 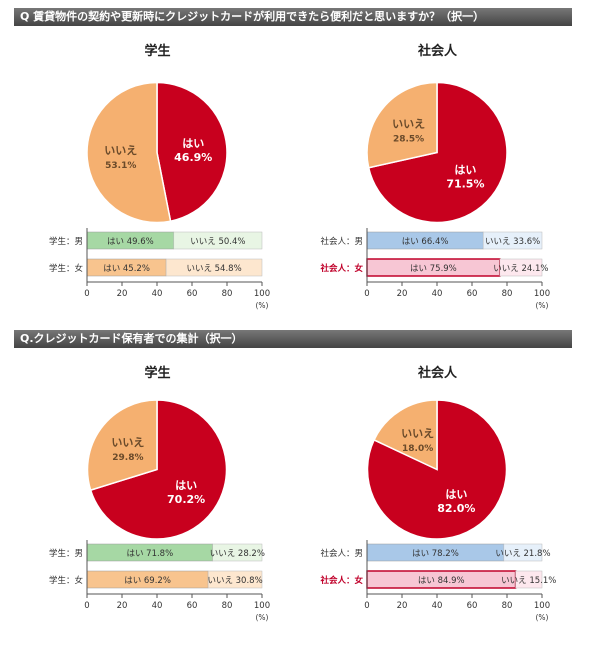 I want to click on bar-no-label: いいえ 50.4%, so click(x=217, y=242).